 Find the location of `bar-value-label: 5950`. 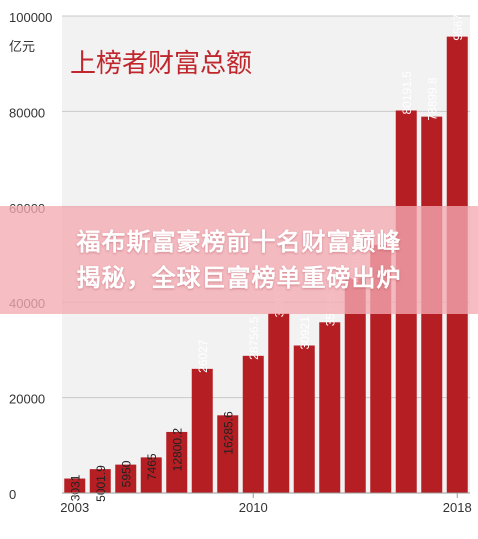

bar-value-label: 5950 is located at coordinates (127, 473).